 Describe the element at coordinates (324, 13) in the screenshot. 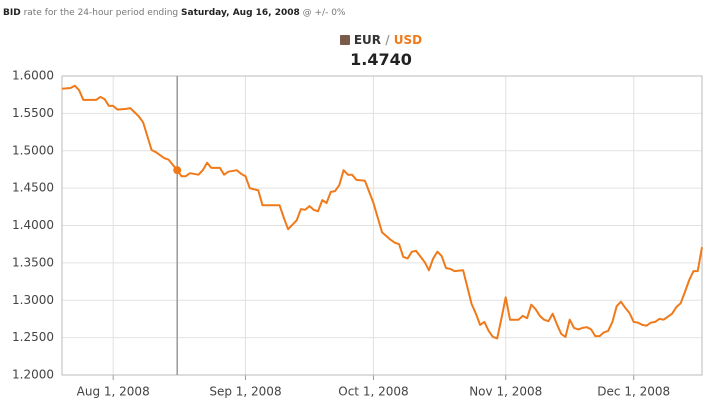

I see `spread: @ +/- 0%` at that location.